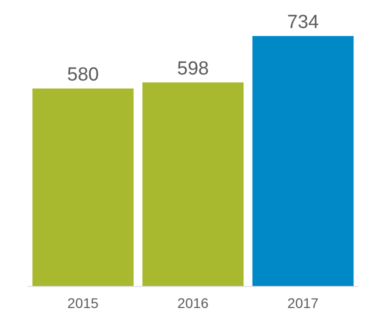  Describe the element at coordinates (83, 303) in the screenshot. I see `x-tick-label: 2015` at that location.